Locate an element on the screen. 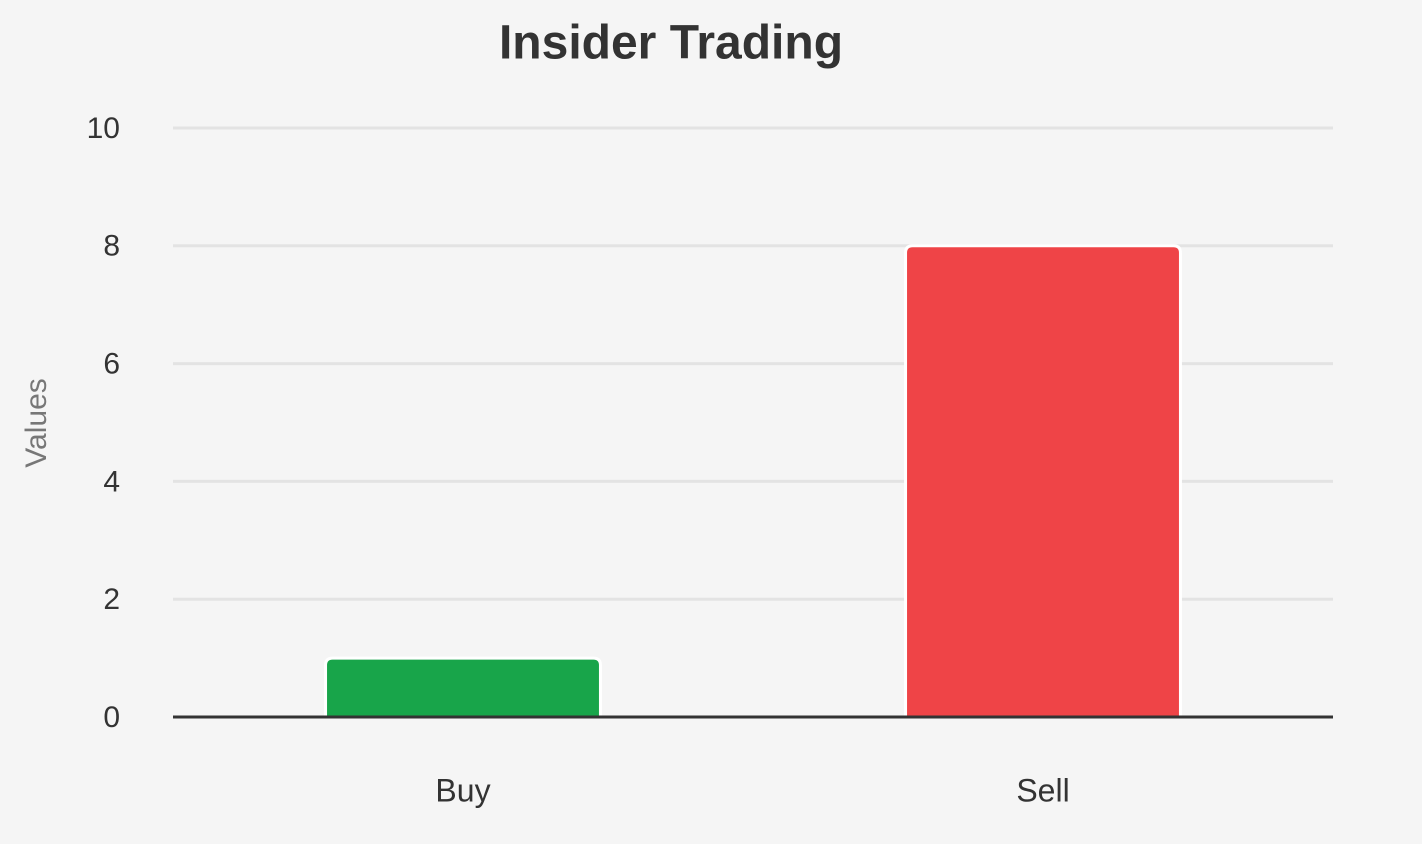 The width and height of the screenshot is (1422, 844). y-tick-label: 10 is located at coordinates (103, 128).